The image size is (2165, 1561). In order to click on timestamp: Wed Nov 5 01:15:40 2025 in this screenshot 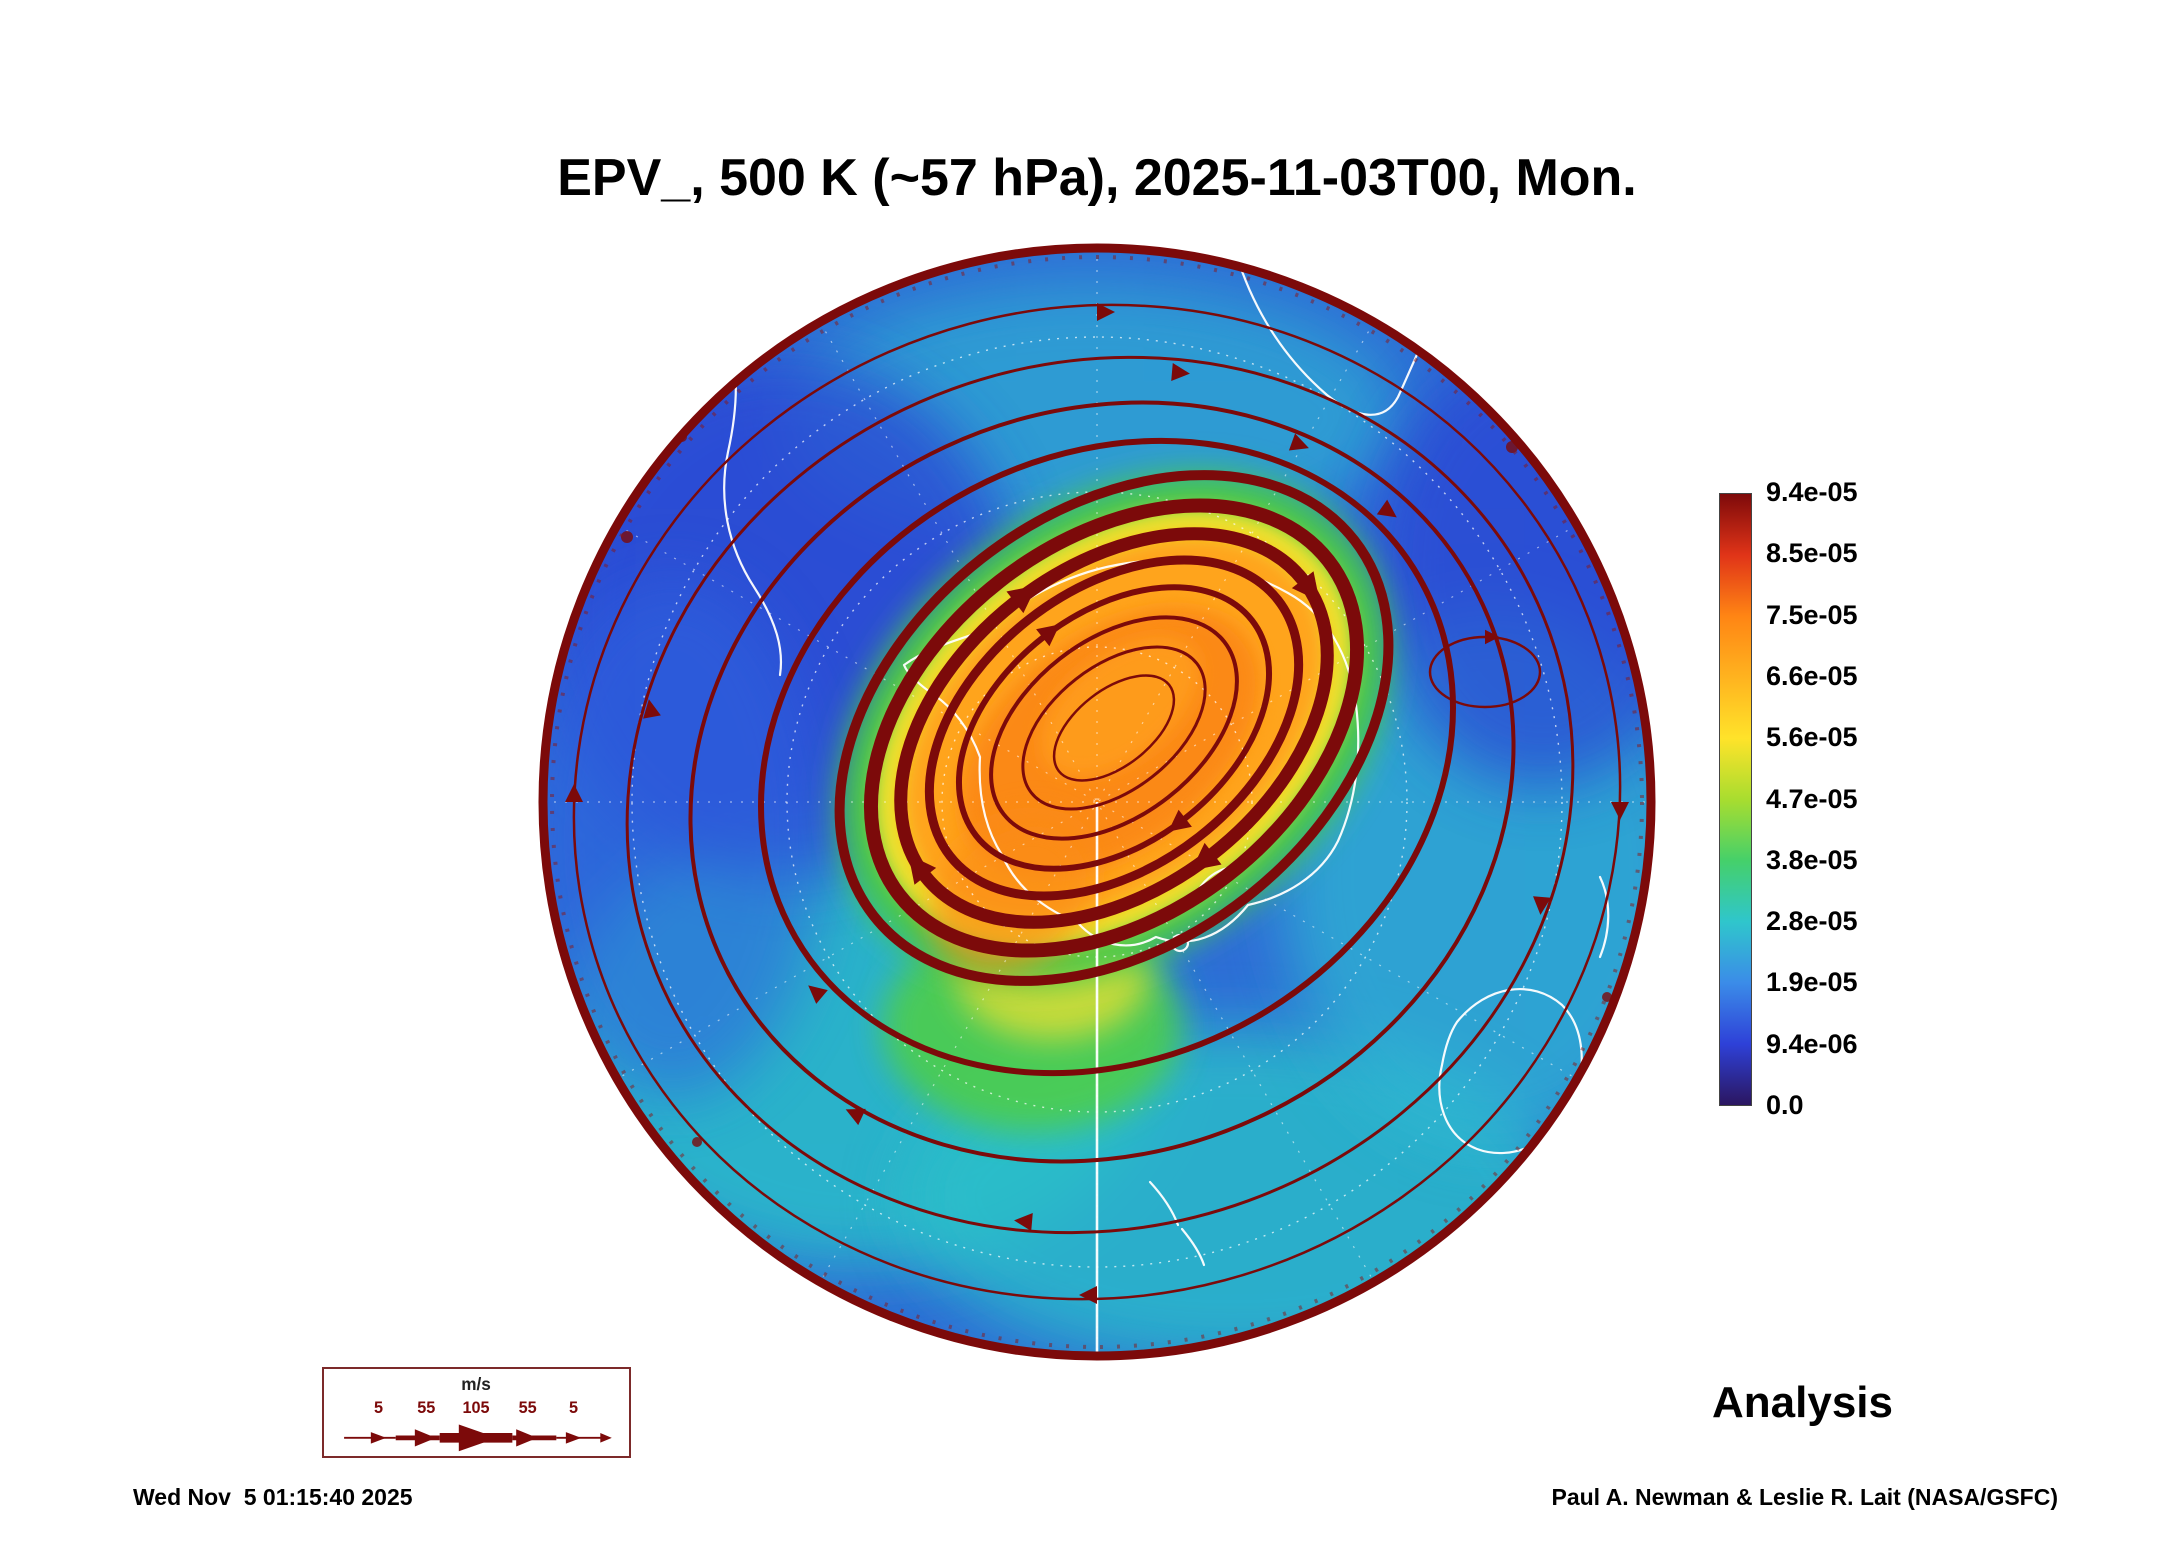, I will do `click(273, 1497)`.